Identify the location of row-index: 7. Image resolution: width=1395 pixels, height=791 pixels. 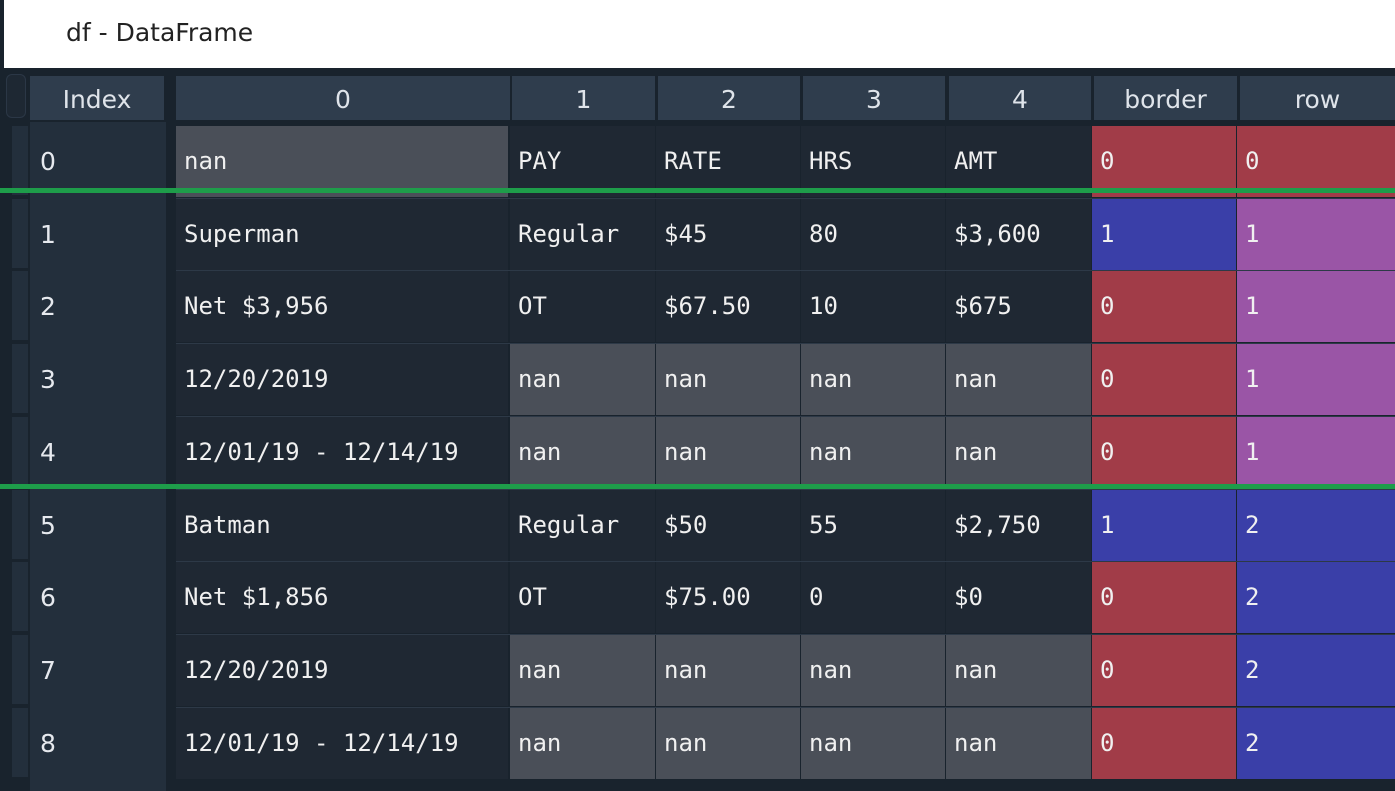
(48, 670).